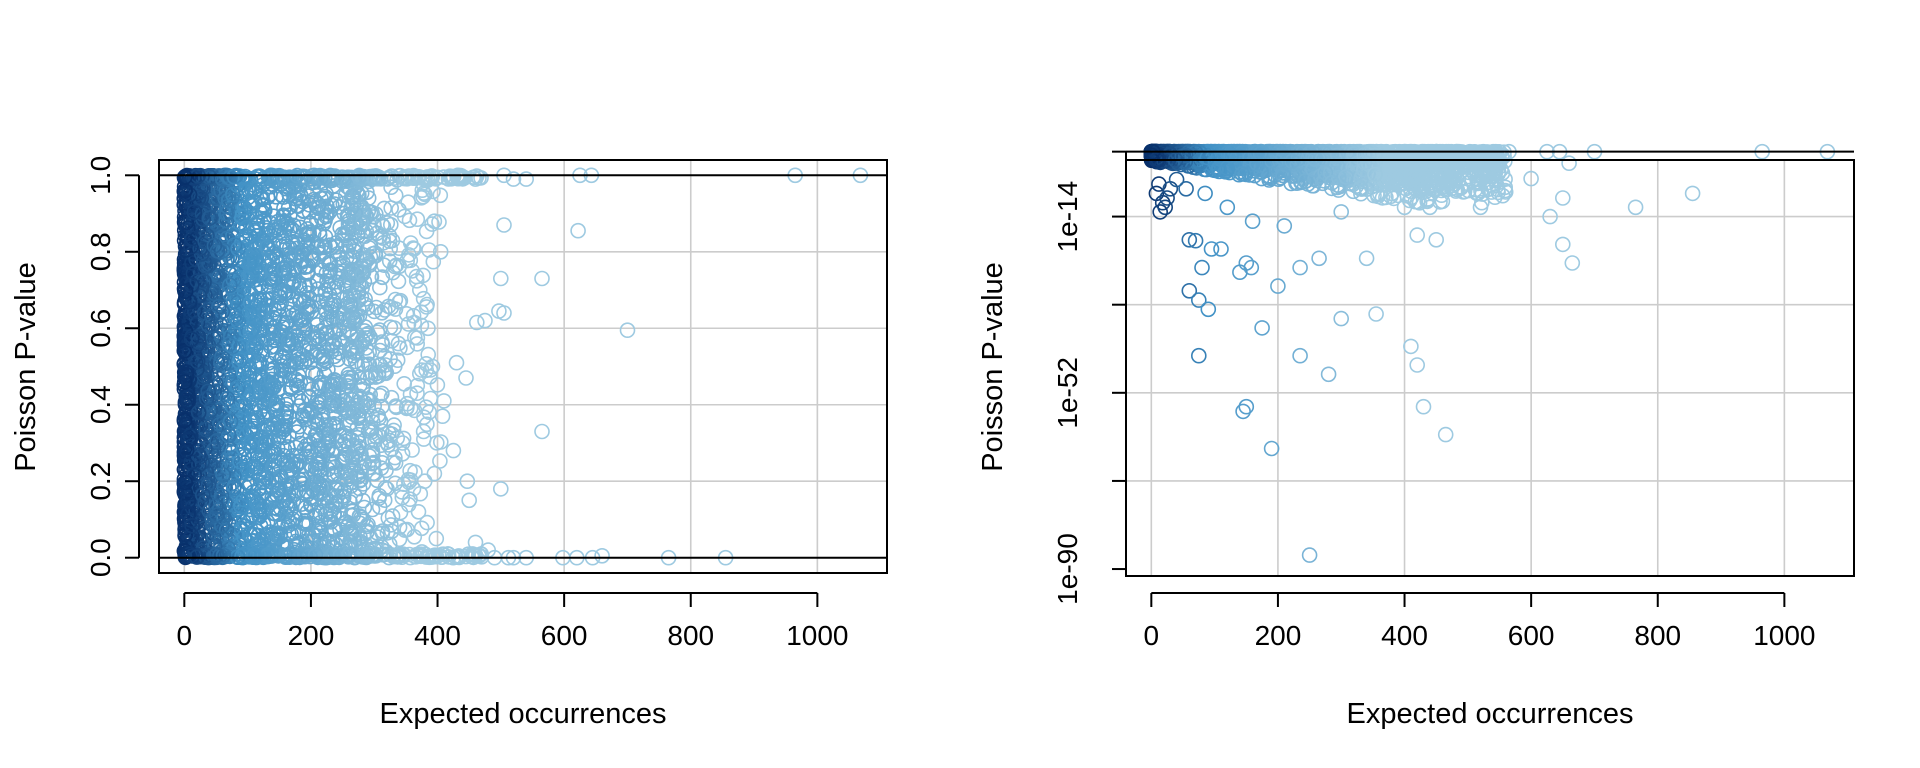 This screenshot has width=1920, height=768. Describe the element at coordinates (112, 366) in the screenshot. I see `left-y-axis: 0.00.20.40.60.81.0` at that location.